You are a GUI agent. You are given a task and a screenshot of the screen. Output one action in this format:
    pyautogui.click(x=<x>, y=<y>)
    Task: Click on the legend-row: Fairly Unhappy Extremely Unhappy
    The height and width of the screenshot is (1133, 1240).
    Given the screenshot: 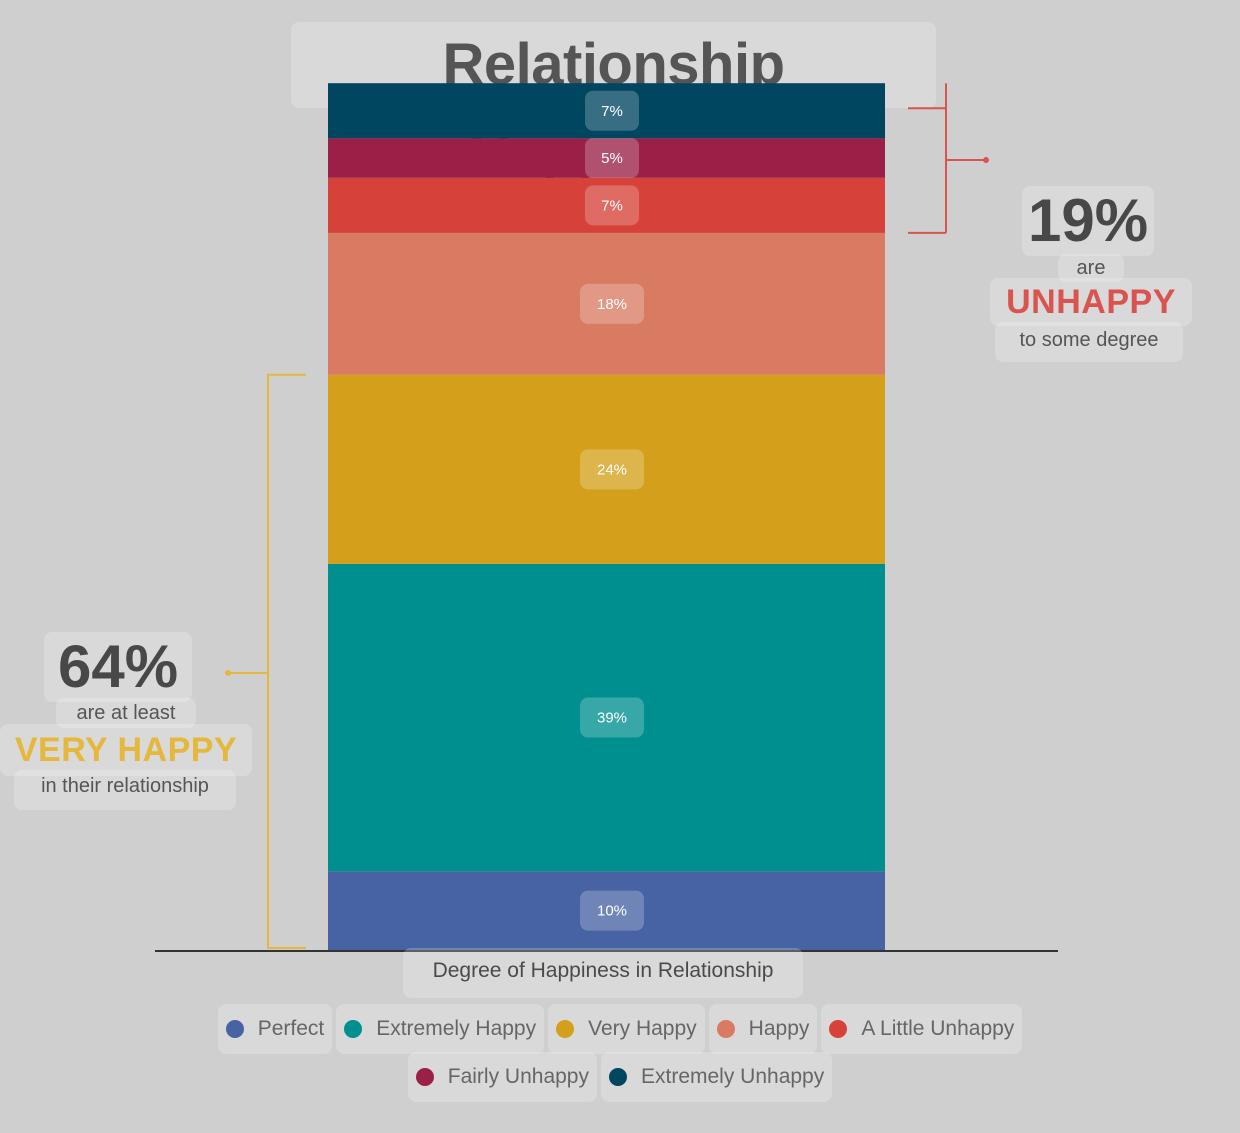 What is the action you would take?
    pyautogui.click(x=620, y=1077)
    